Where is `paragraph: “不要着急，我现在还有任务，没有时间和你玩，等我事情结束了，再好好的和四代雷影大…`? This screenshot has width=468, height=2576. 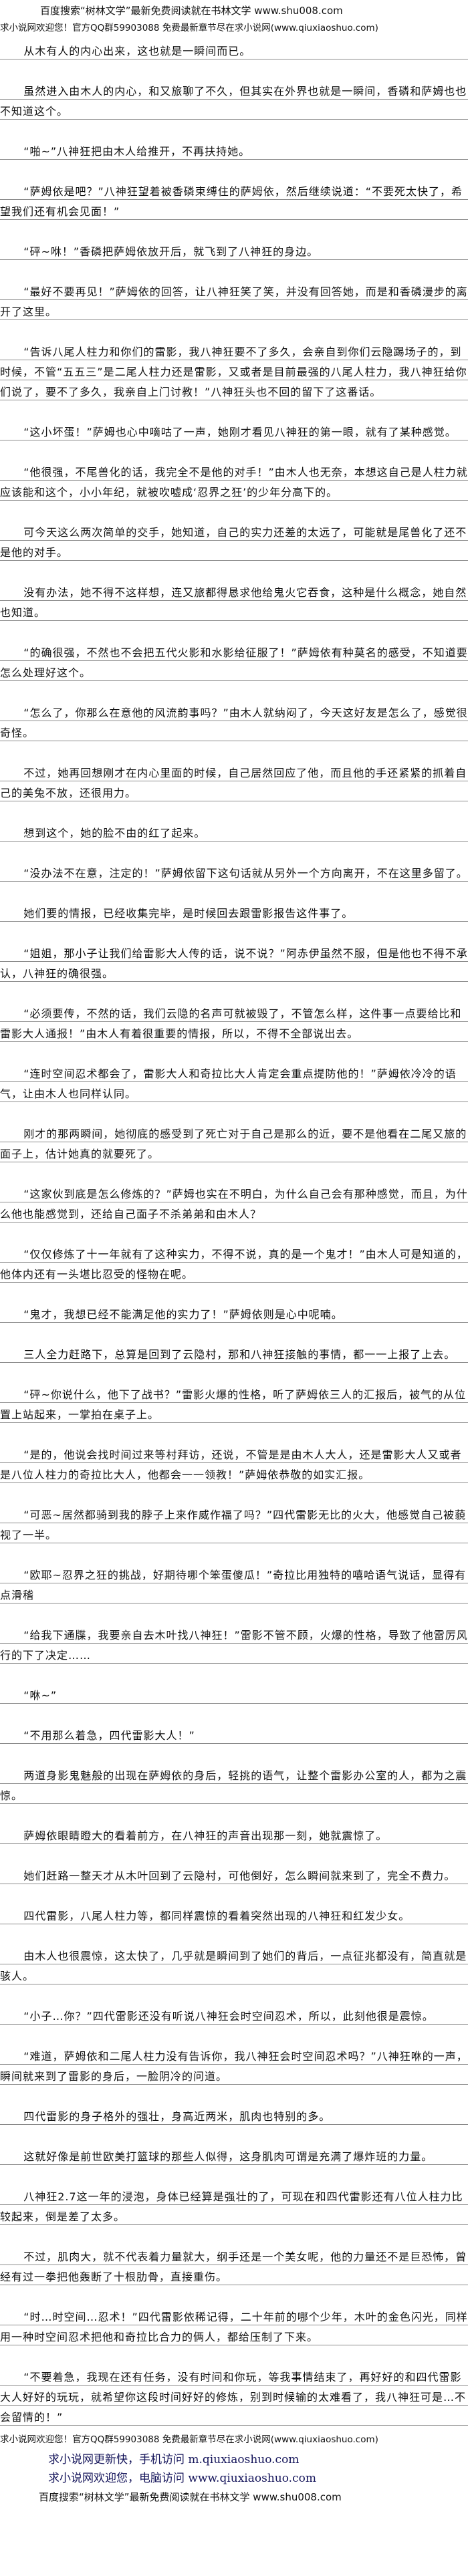
paragraph: “不要着急，我现在还有任务，没有时间和你玩，等我事情结束了，再好好的和四代雷影大… is located at coordinates (234, 2398).